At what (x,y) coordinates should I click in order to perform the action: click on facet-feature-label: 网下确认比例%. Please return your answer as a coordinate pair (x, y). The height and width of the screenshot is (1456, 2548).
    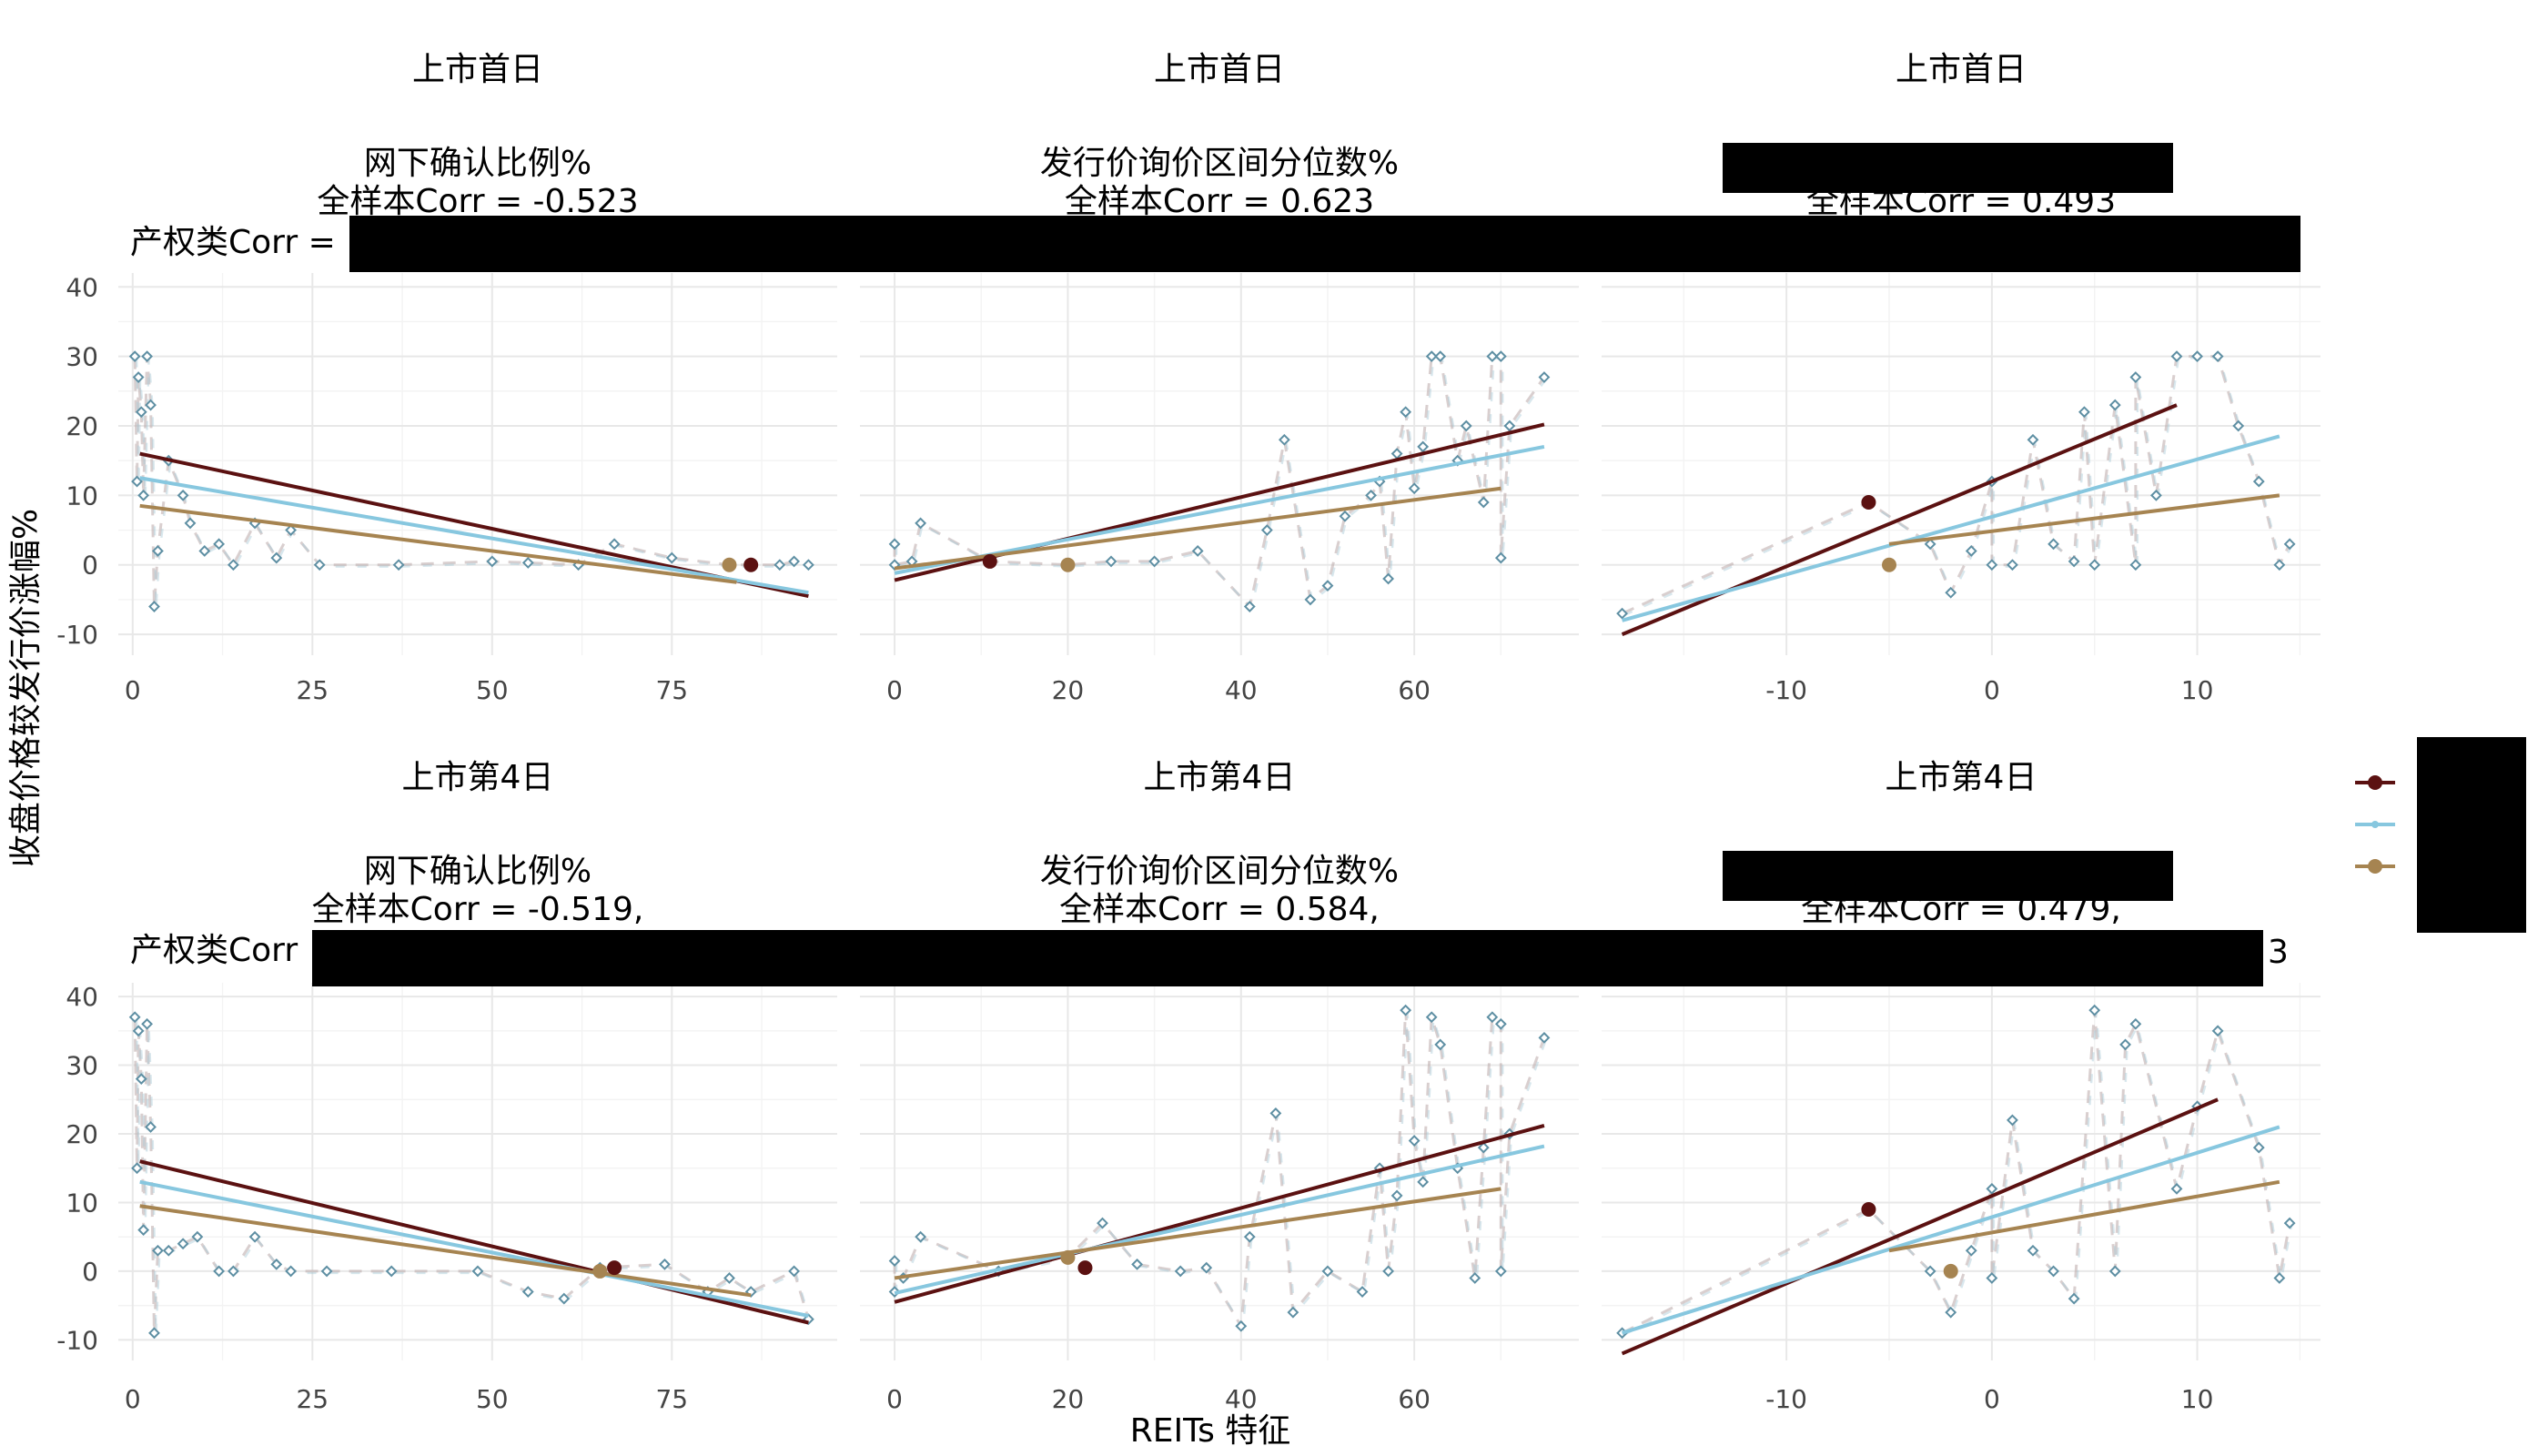
    Looking at the image, I should click on (478, 872).